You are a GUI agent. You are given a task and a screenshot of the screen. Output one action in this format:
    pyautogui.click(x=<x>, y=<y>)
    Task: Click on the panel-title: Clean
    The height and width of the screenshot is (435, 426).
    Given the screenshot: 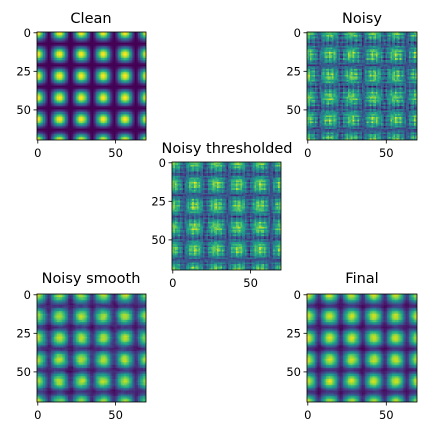 What is the action you would take?
    pyautogui.click(x=90, y=19)
    